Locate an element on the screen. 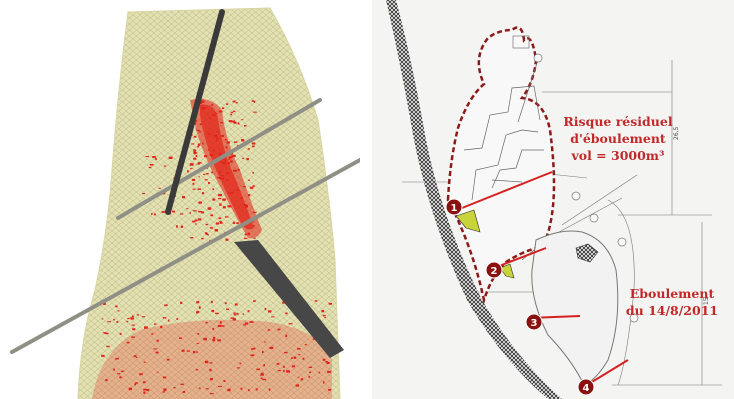  discontinuity-plane-upper is located at coordinates (219, 159).